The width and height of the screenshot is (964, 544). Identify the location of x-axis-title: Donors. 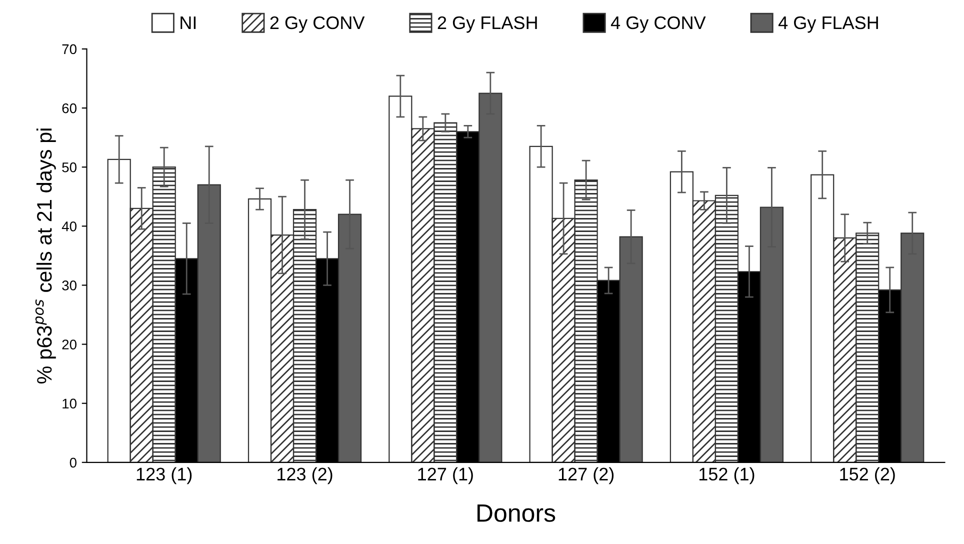
(517, 513).